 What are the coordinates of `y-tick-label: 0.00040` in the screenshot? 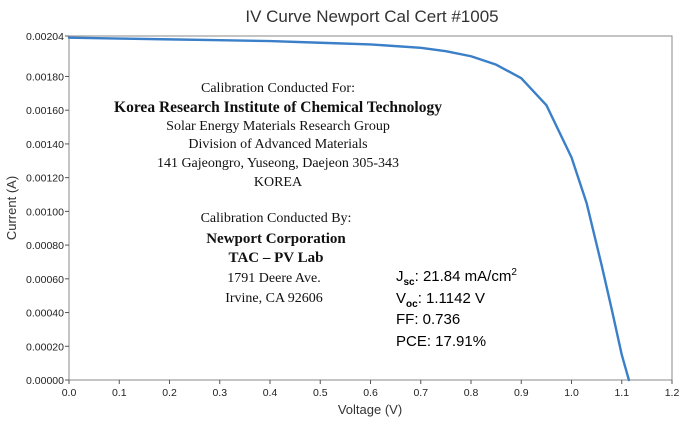 It's located at (45, 314).